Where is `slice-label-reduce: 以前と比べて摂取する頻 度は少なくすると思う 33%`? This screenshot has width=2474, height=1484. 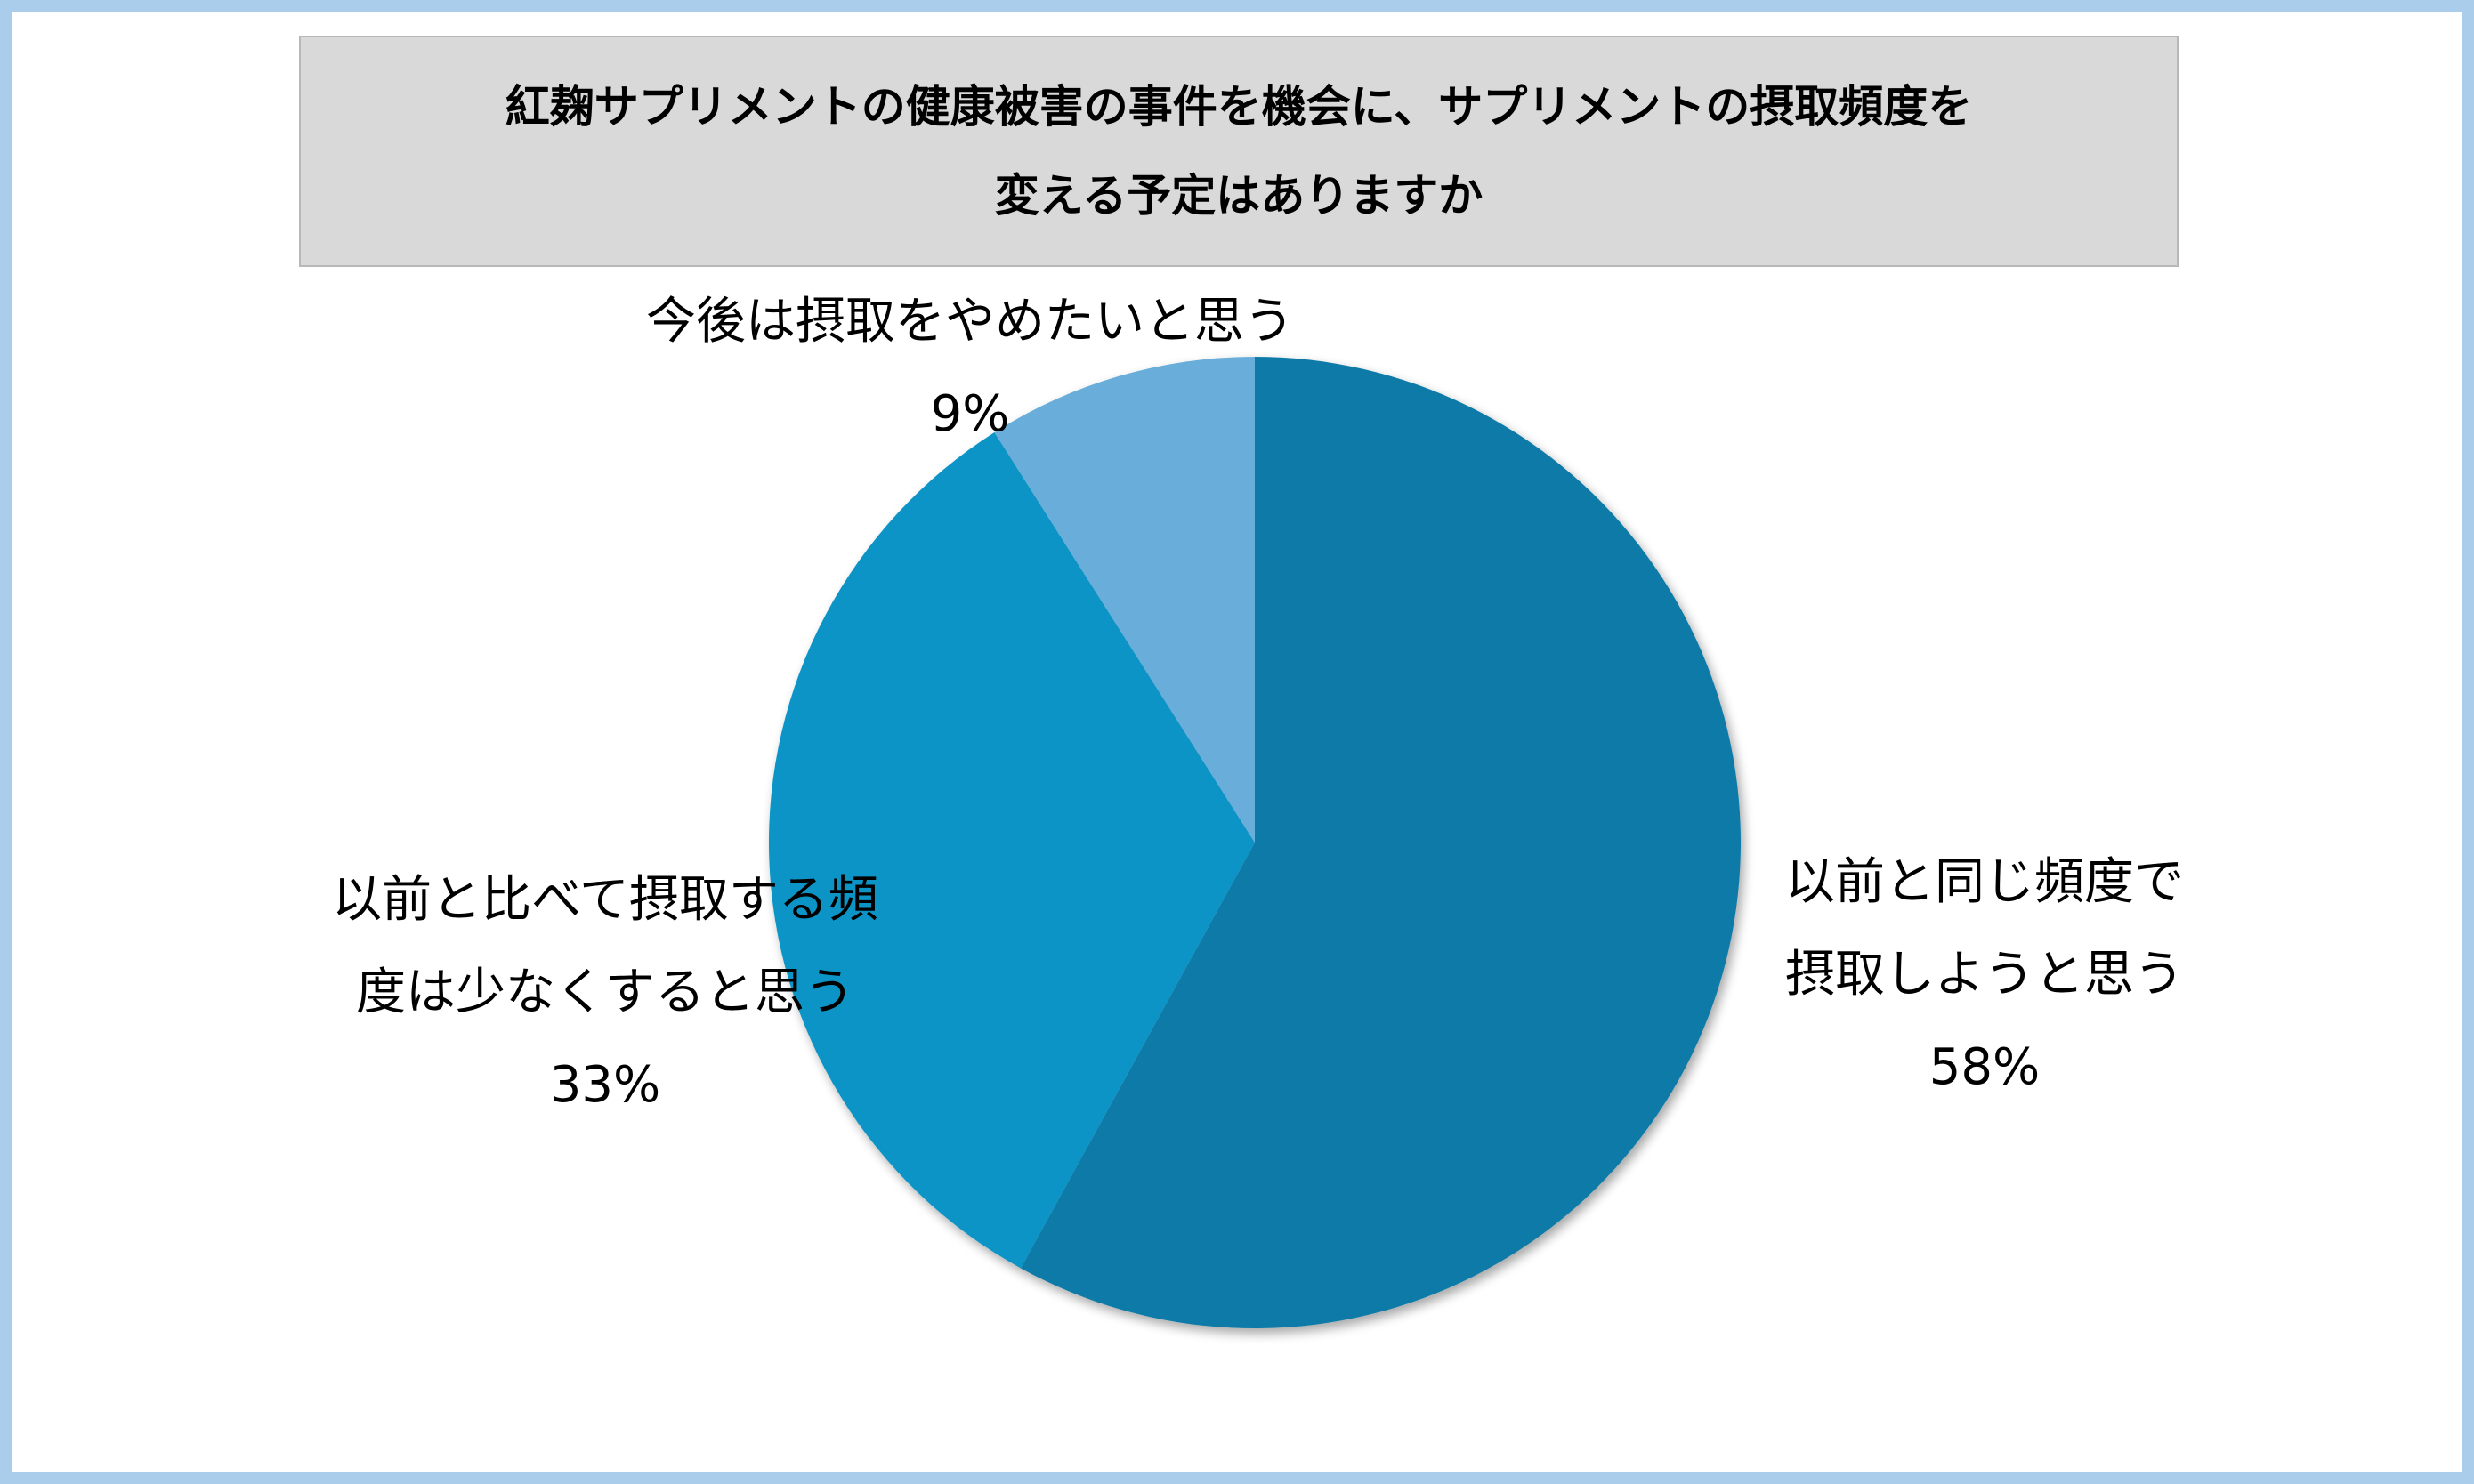 slice-label-reduce: 以前と比べて摂取する頻 度は少なくすると思う 33% is located at coordinates (605, 993).